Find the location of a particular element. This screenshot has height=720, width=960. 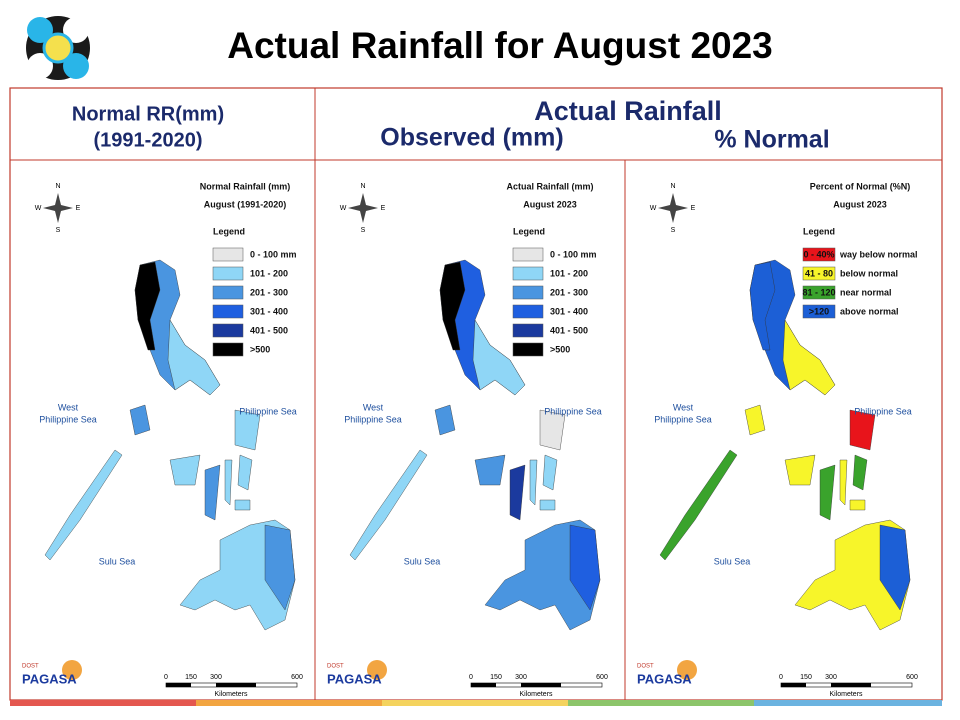

legend-note: near normal is located at coordinates (866, 292).